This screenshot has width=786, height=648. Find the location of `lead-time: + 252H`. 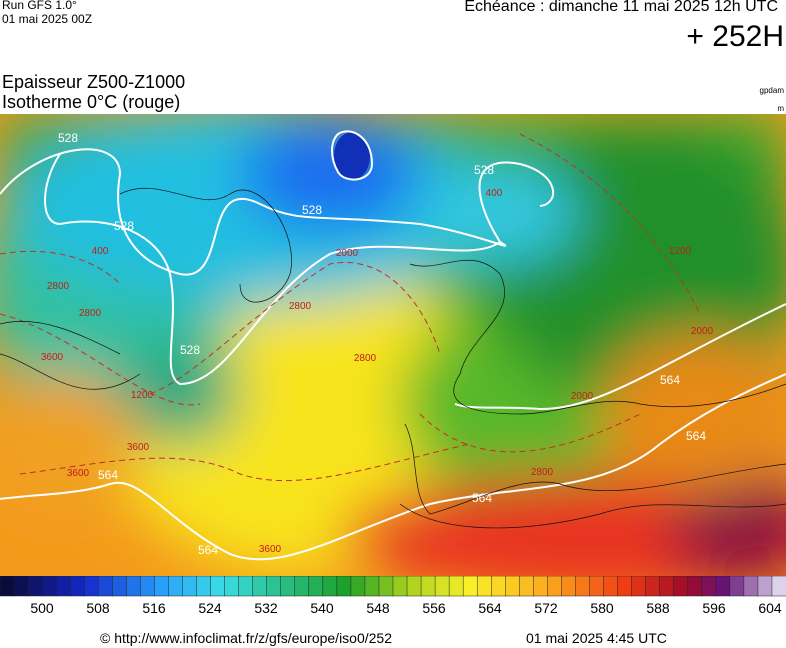

lead-time: + 252H is located at coordinates (735, 36).